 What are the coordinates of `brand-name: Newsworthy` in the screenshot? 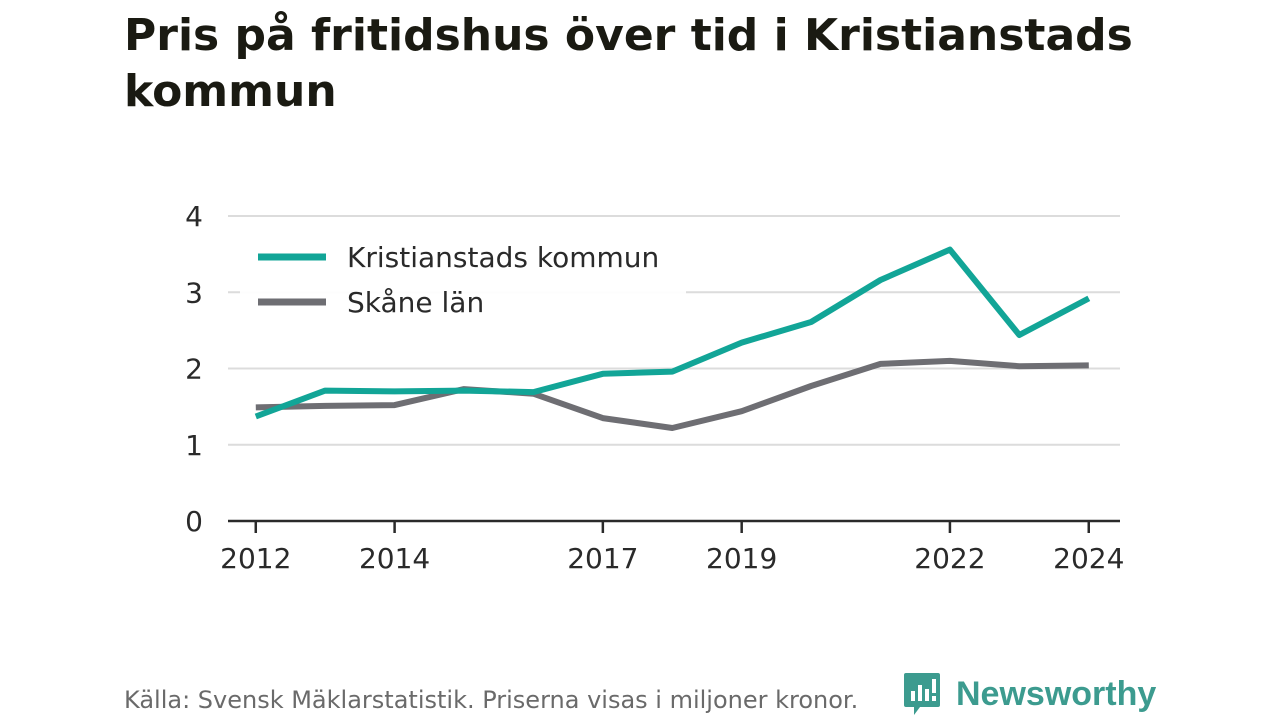 It's located at (1056, 693).